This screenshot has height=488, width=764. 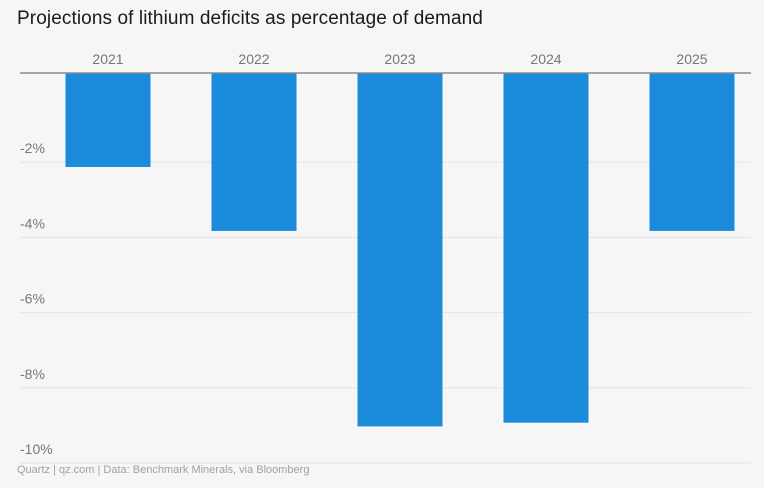 What do you see at coordinates (545, 59) in the screenshot?
I see `category-label-2024: 2024` at bounding box center [545, 59].